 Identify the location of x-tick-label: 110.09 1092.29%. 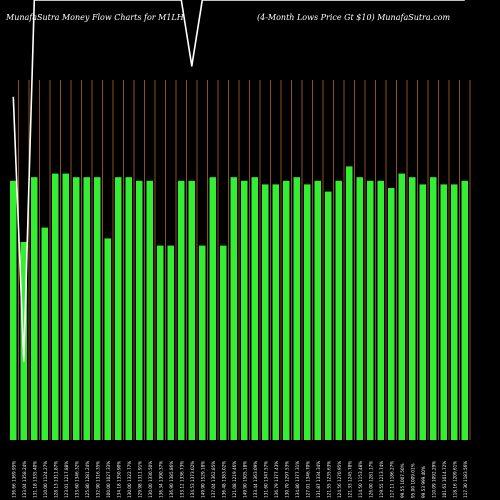
(433, 479).